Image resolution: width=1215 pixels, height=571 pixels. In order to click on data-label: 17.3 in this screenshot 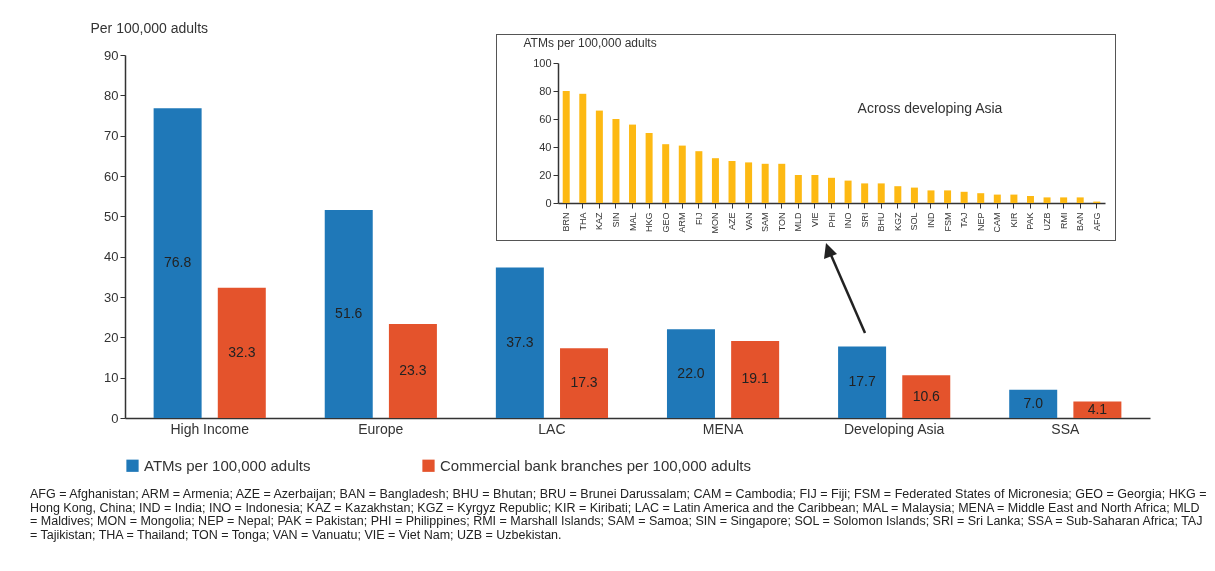, I will do `click(584, 382)`.